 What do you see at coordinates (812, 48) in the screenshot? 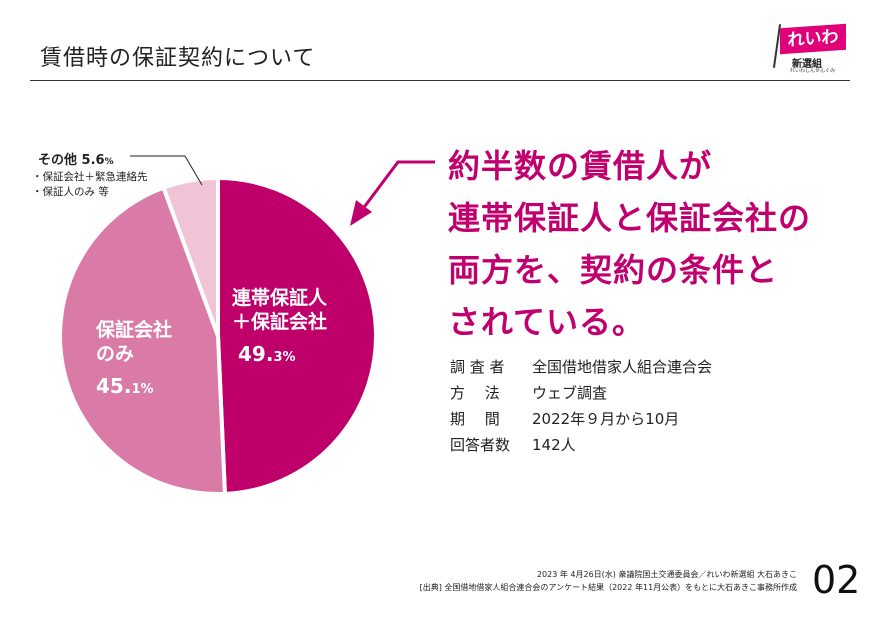
I see `reiwa-logo: れいわ 新選組 れいわしんせんぐみ` at bounding box center [812, 48].